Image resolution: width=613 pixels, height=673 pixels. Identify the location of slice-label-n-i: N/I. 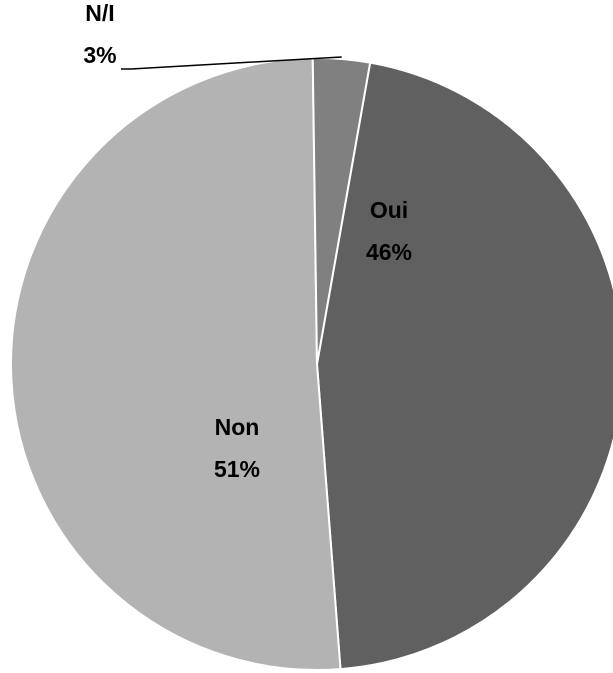
(99, 13).